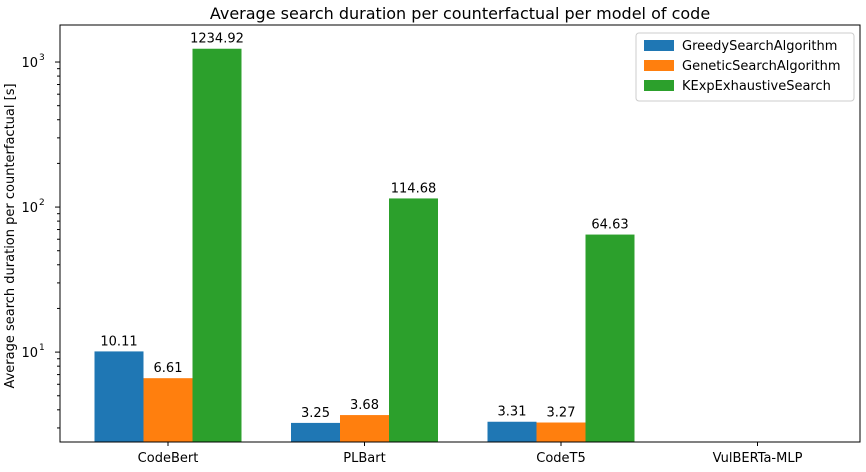 The image size is (866, 472). What do you see at coordinates (756, 86) in the screenshot?
I see `legend-label: KExpExhaustiveSearch` at bounding box center [756, 86].